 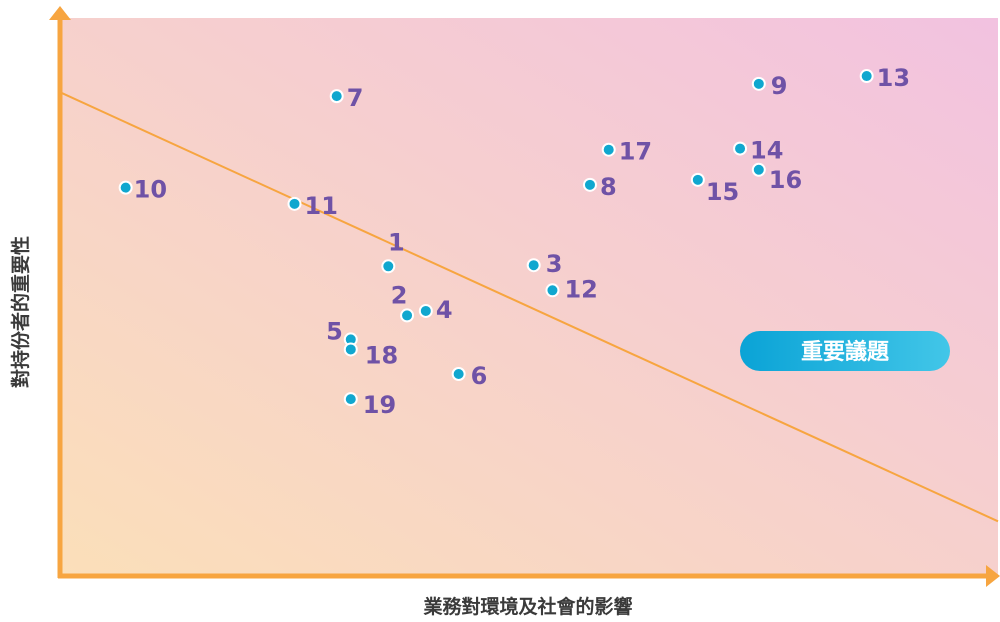 What do you see at coordinates (20, 312) in the screenshot?
I see `y-axis-title: 對持份者的重要性` at bounding box center [20, 312].